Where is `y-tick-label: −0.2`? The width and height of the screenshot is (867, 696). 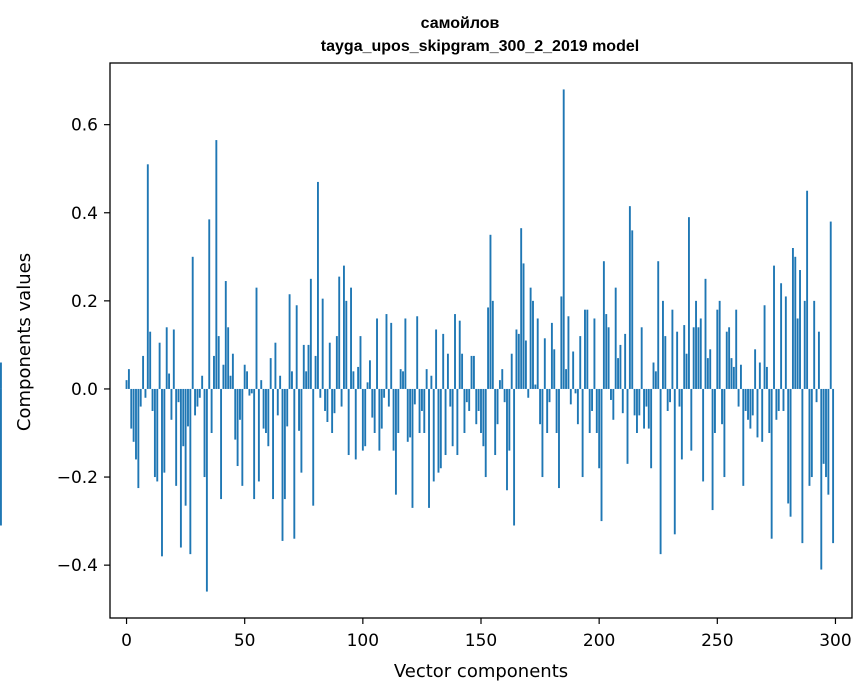
y-tick-label: −0.2 is located at coordinates (77, 478).